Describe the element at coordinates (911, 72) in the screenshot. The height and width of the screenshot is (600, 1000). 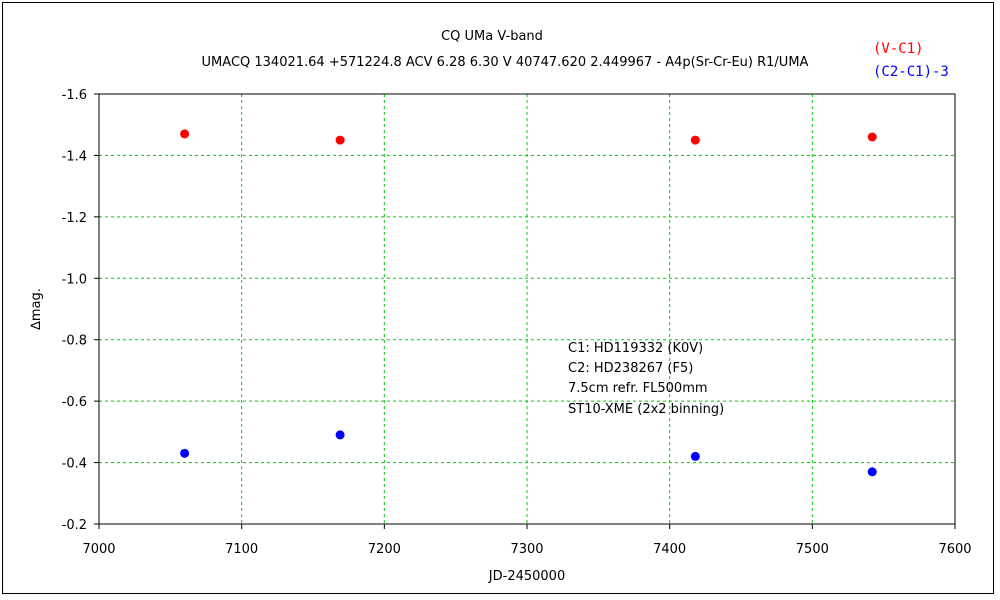
I see `legend-entry-c2-c1: (C2-C1)-3` at that location.